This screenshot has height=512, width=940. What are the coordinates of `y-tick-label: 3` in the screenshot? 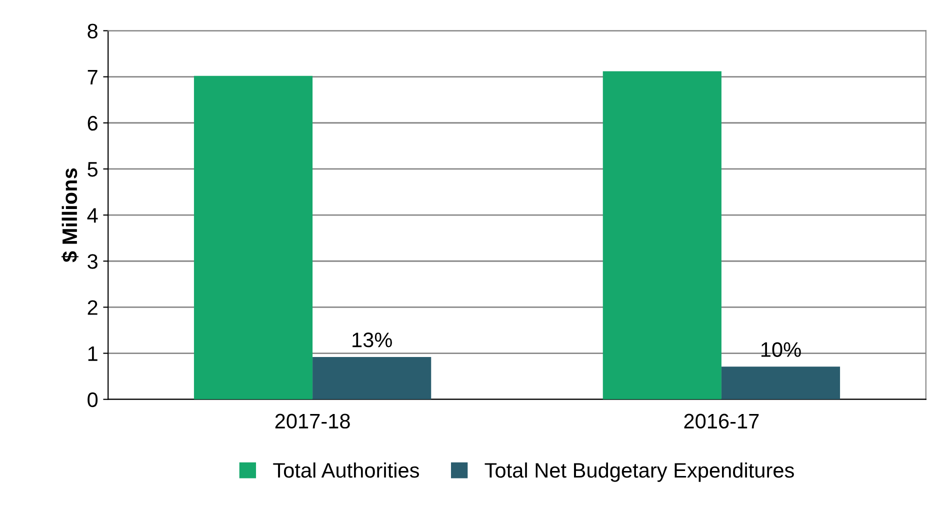 It's located at (93, 261).